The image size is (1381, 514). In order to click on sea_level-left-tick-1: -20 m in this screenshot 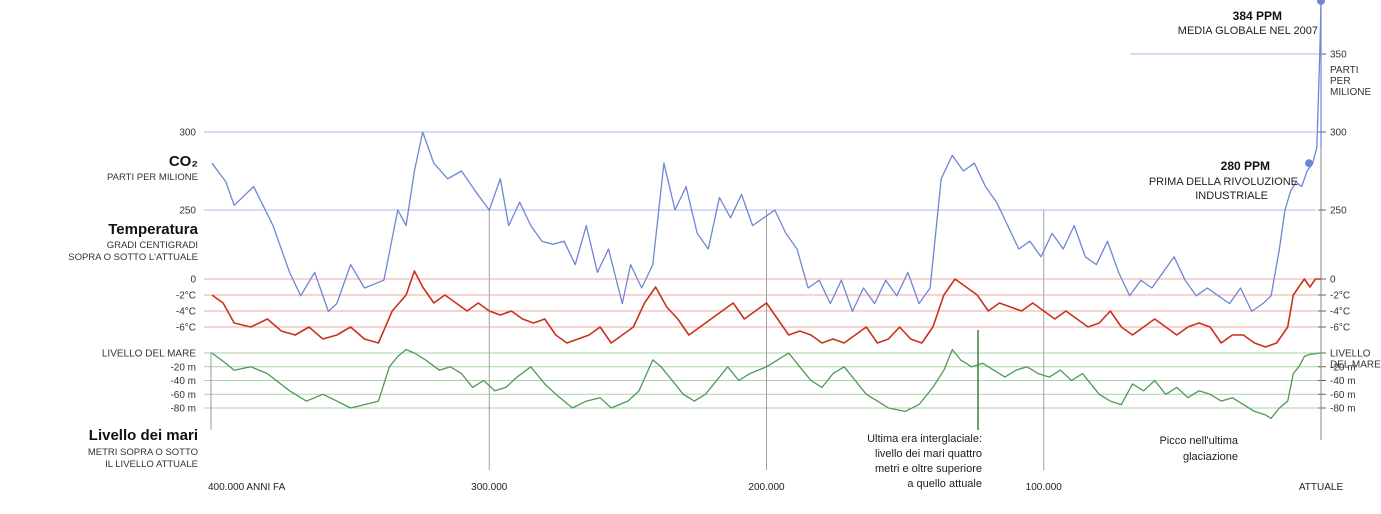, I will do `click(183, 367)`.